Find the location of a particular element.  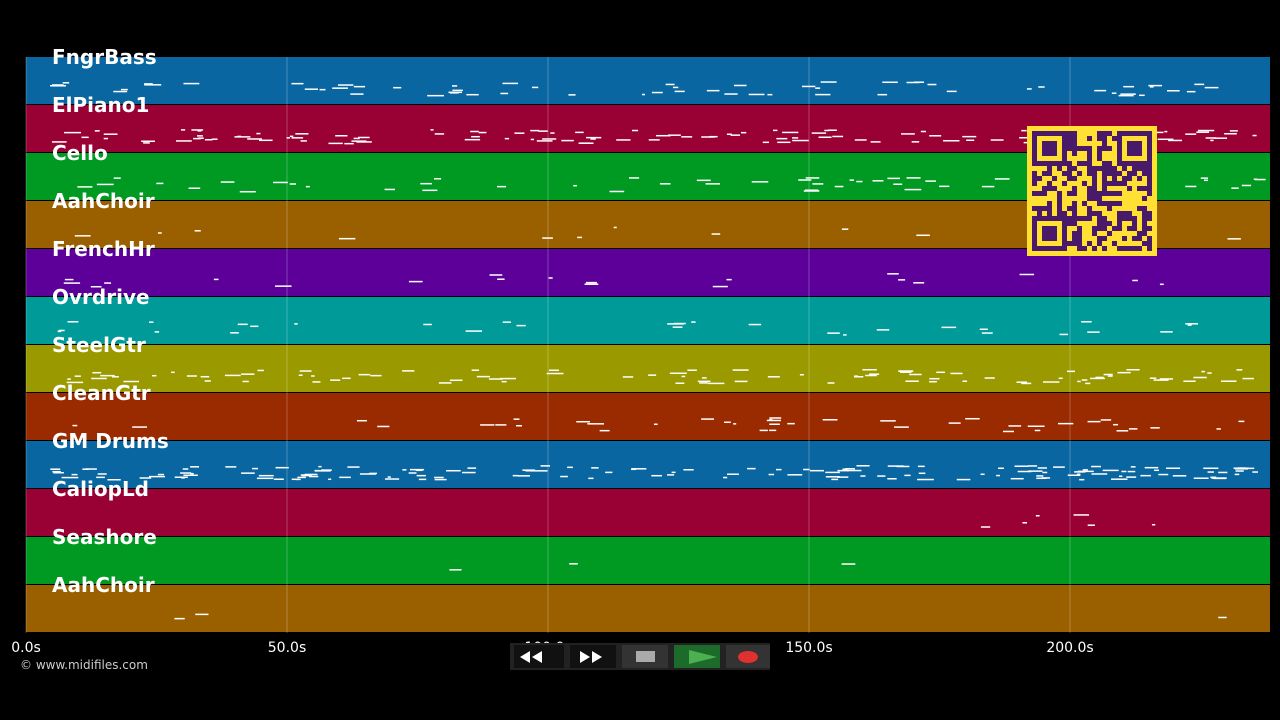

track-name: SteelGtr is located at coordinates (99, 345).